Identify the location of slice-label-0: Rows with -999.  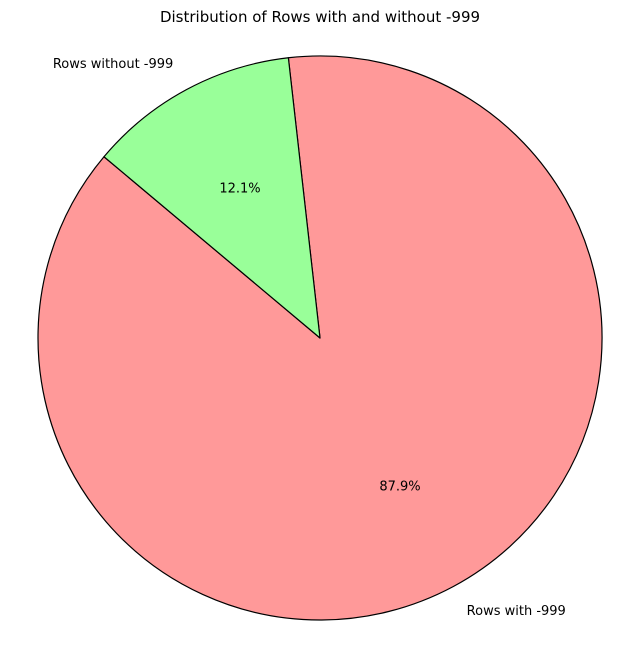
(516, 611).